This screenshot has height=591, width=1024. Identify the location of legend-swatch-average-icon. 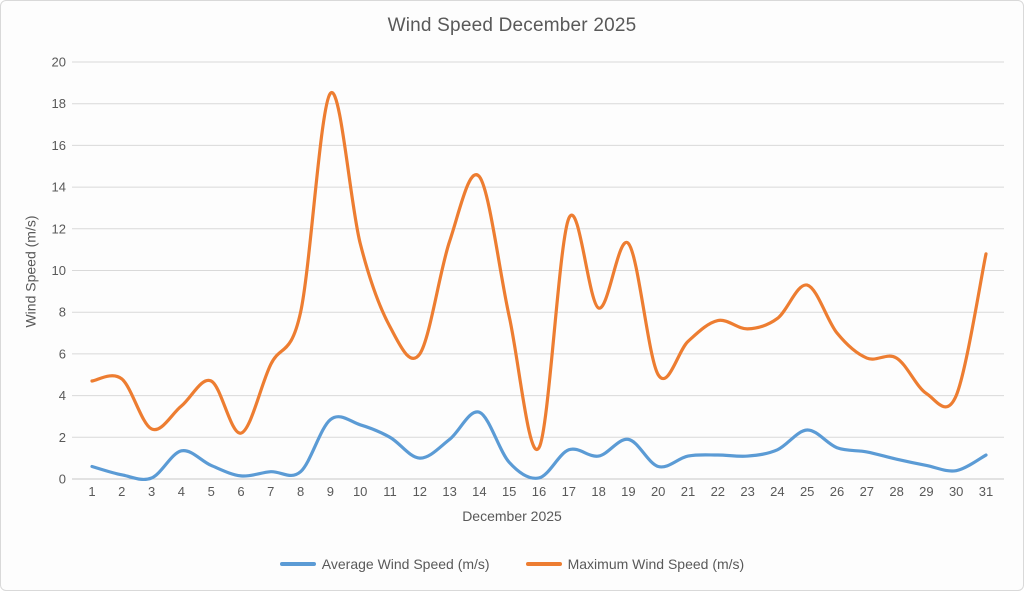
(297, 564).